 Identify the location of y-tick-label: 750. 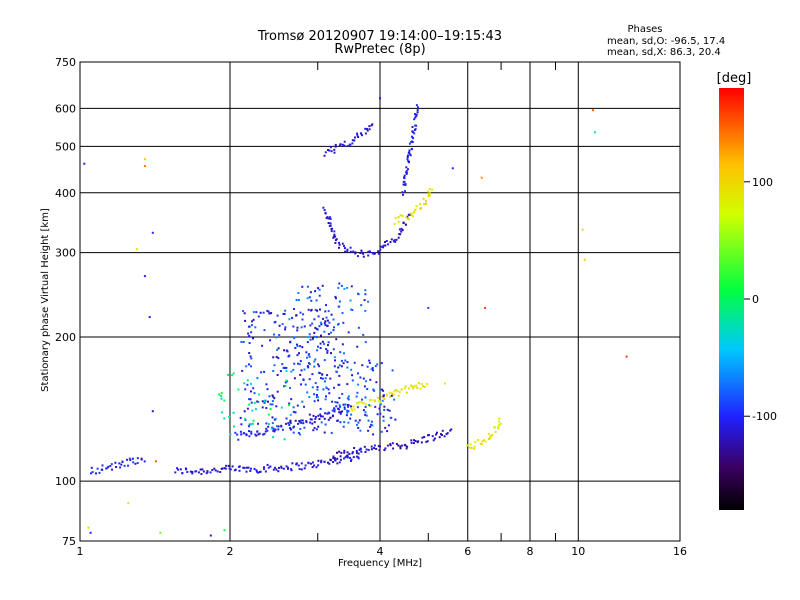
(65, 62).